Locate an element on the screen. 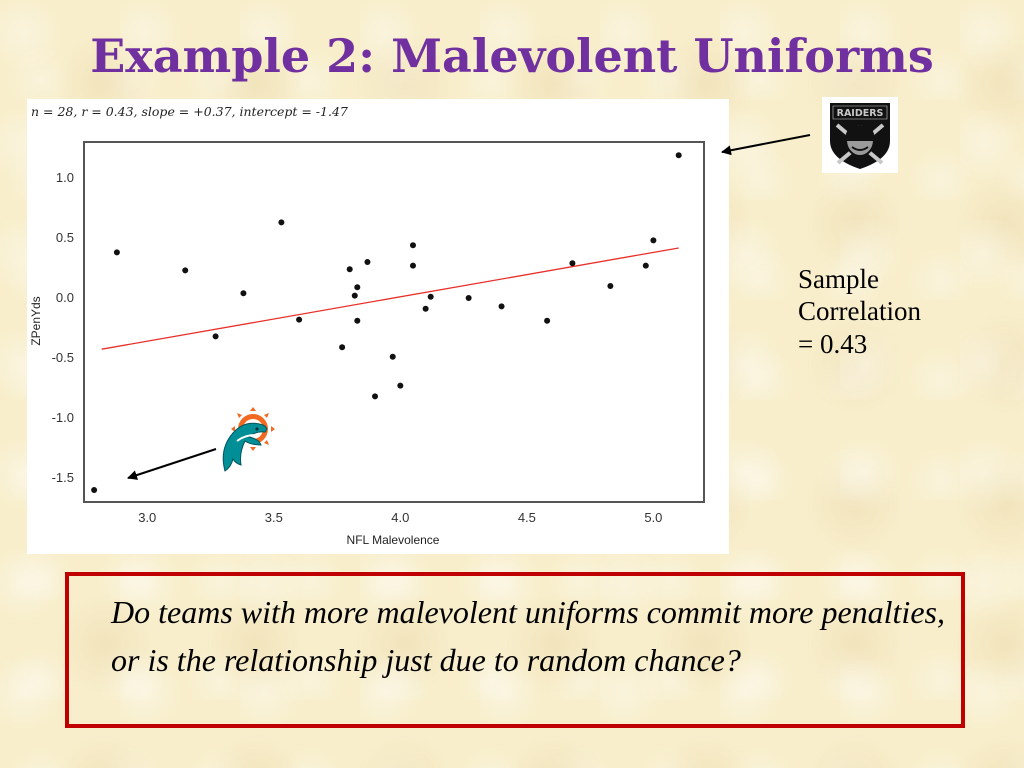 The image size is (1024, 768). y-tick-label: 0.0 is located at coordinates (65, 297).